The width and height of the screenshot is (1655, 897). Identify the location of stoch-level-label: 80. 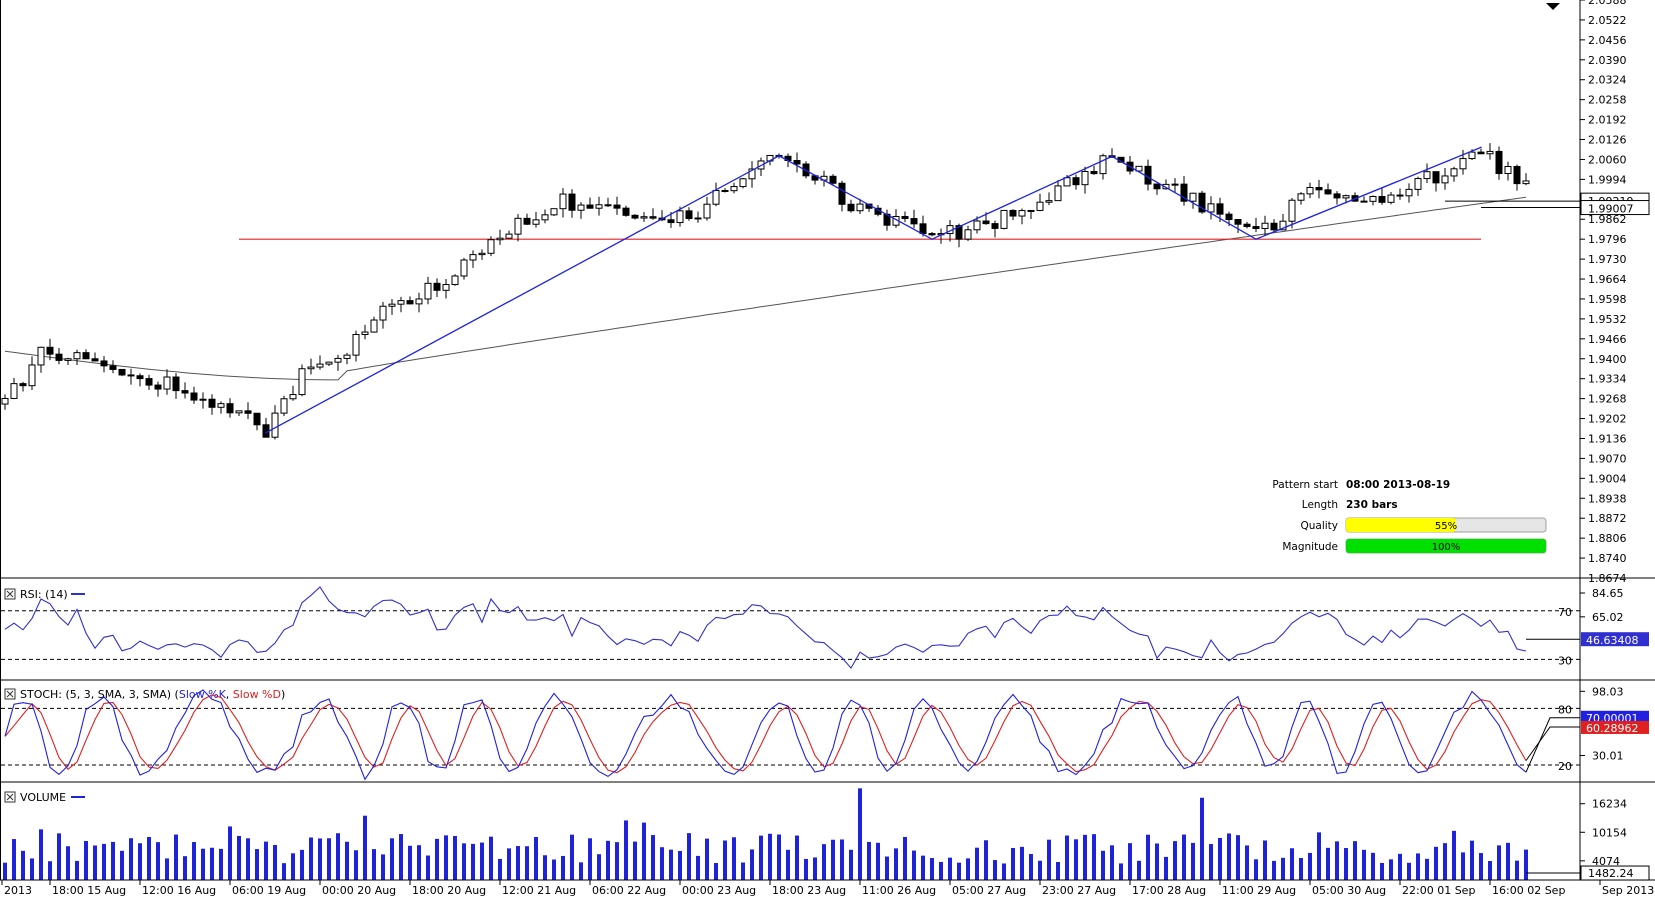
(1565, 709).